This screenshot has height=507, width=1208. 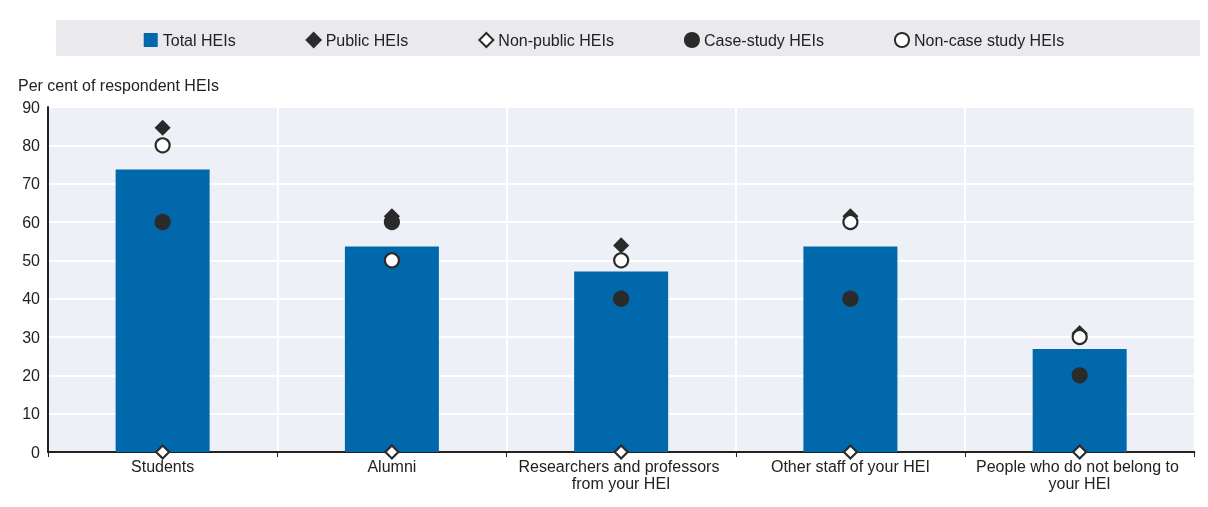 I want to click on y-tick-label: 60, so click(x=31, y=222).